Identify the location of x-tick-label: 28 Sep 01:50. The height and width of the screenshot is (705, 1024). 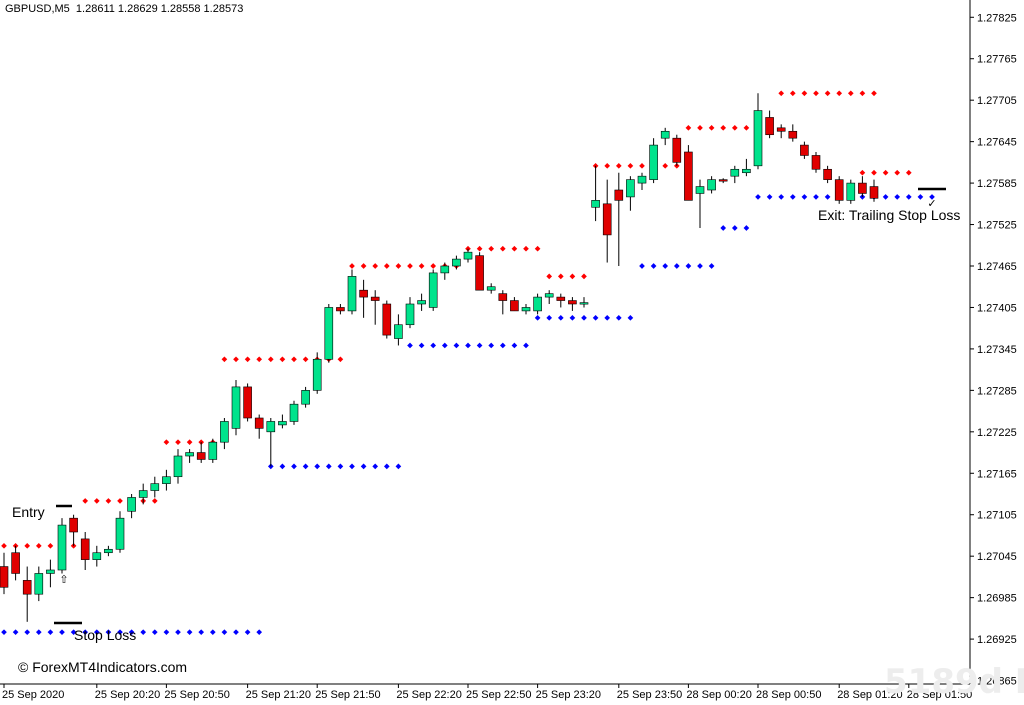
(939, 695).